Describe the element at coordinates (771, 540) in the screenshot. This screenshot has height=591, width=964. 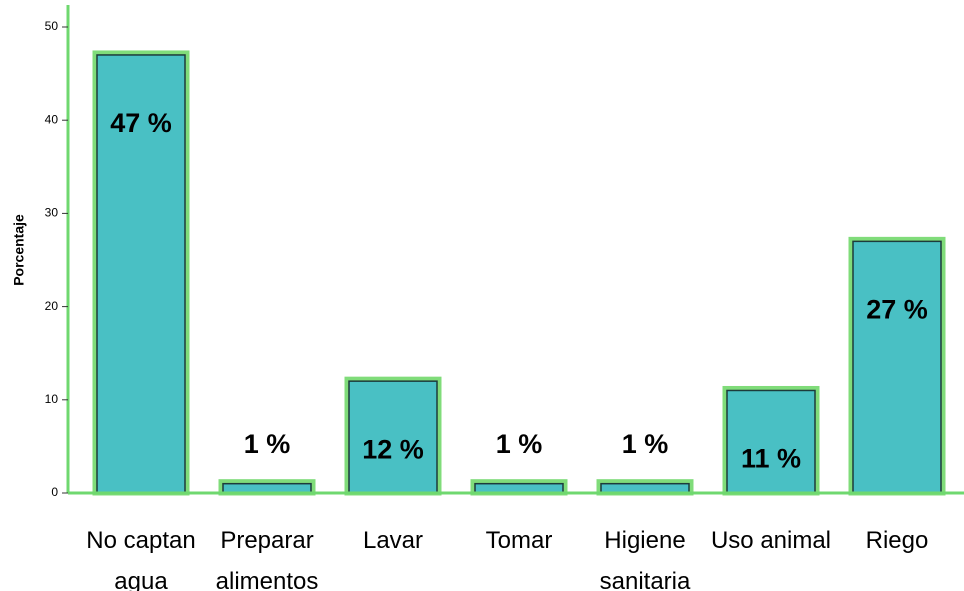
I see `x-tick-label: Uso animal` at that location.